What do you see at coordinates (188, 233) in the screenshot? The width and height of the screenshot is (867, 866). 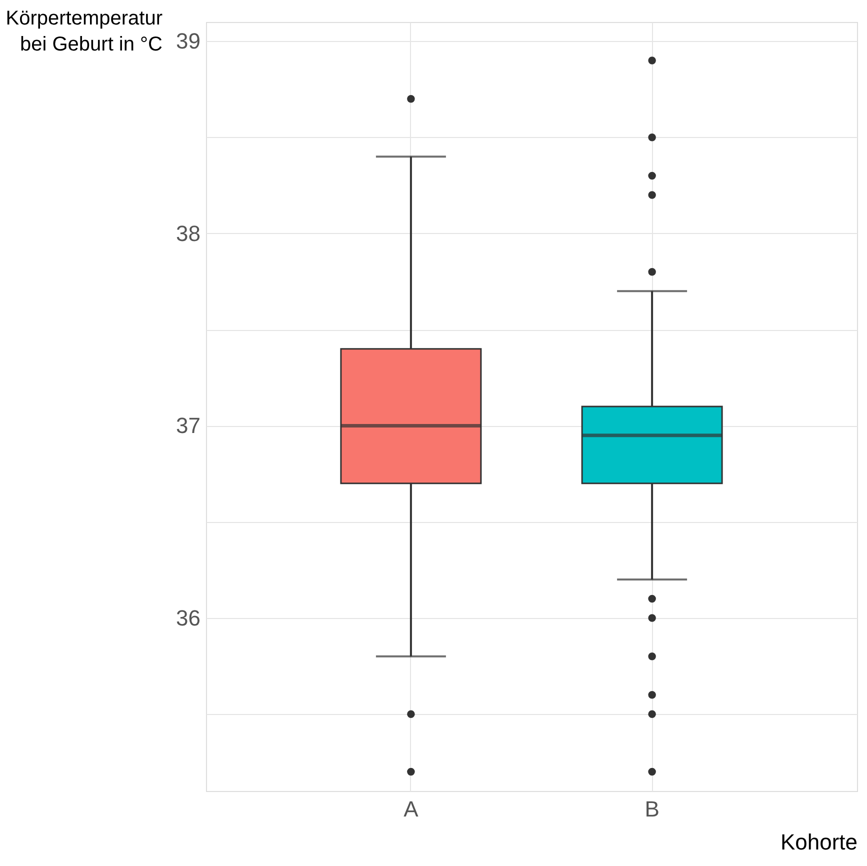 I see `y-tick-label: 38` at bounding box center [188, 233].